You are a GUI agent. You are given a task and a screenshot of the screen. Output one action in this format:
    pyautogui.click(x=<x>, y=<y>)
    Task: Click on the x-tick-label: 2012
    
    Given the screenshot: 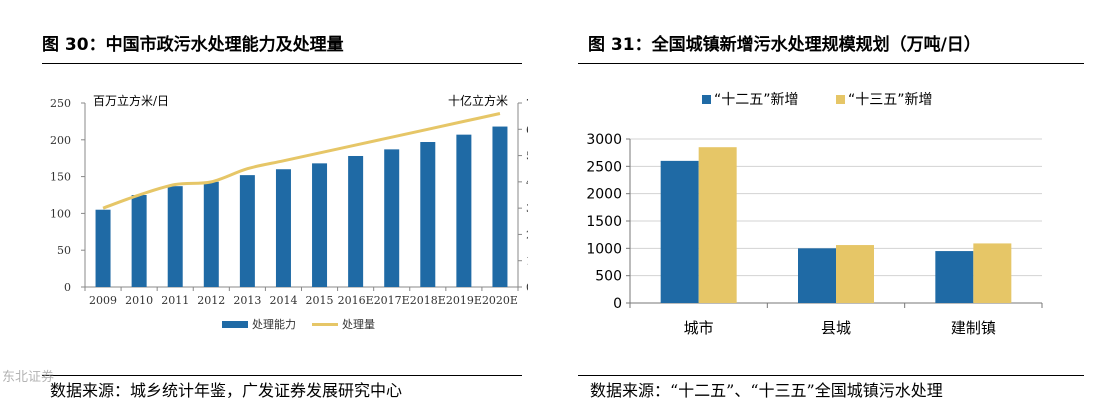 What is the action you would take?
    pyautogui.click(x=211, y=300)
    